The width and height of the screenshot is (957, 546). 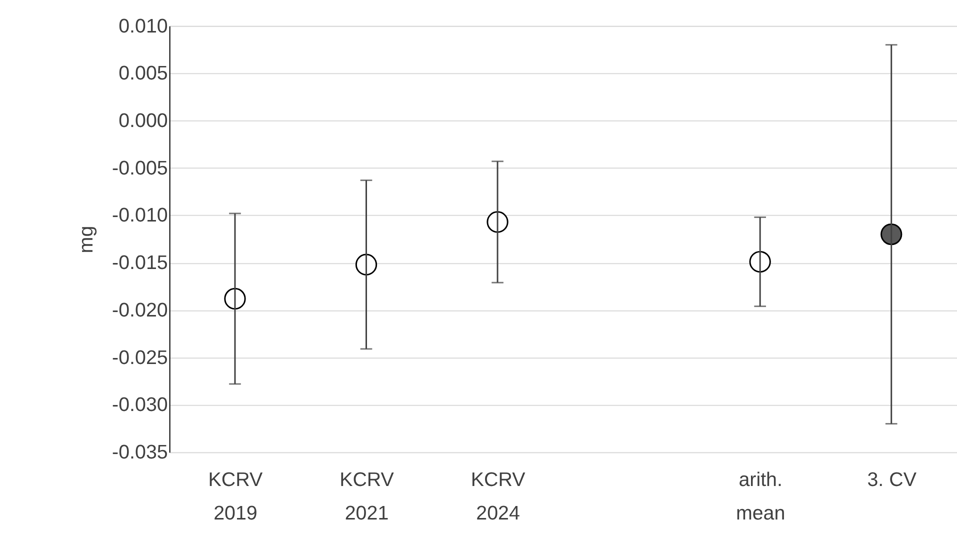 I want to click on x-tick-label: KCRV 2024, so click(x=498, y=497).